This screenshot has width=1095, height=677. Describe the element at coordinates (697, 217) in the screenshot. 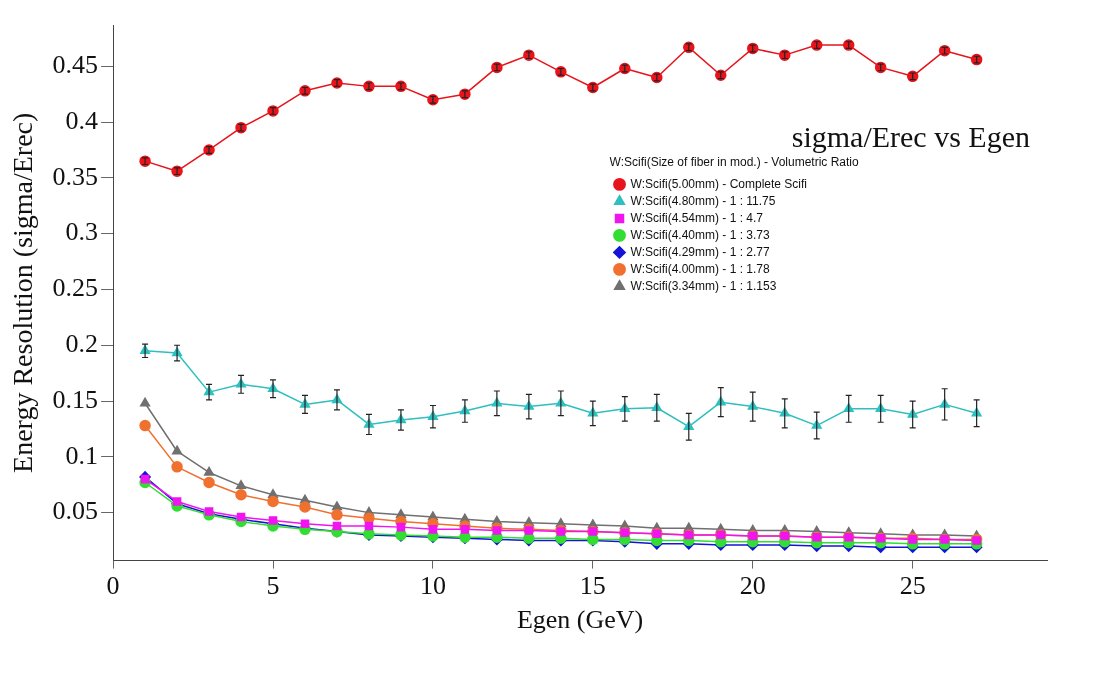

I see `legend-label: W:Scifi(4.54mm) - 1 : 4.7` at that location.